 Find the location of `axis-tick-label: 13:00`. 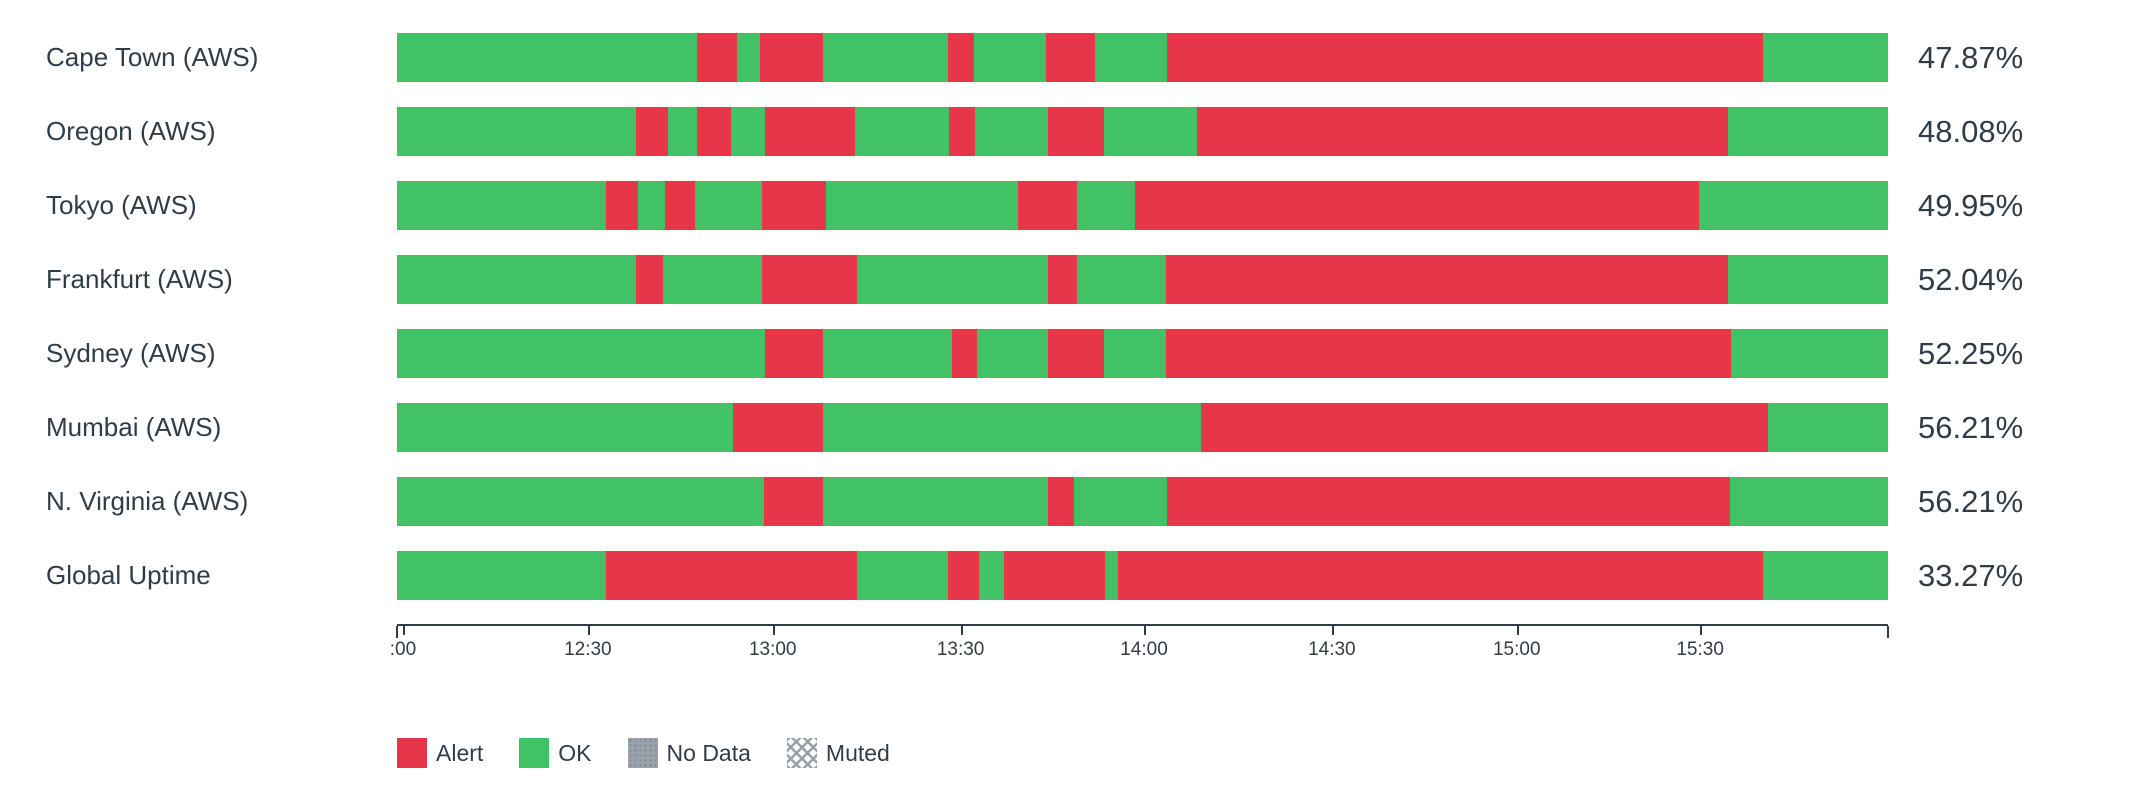

axis-tick-label: 13:00 is located at coordinates (772, 649).